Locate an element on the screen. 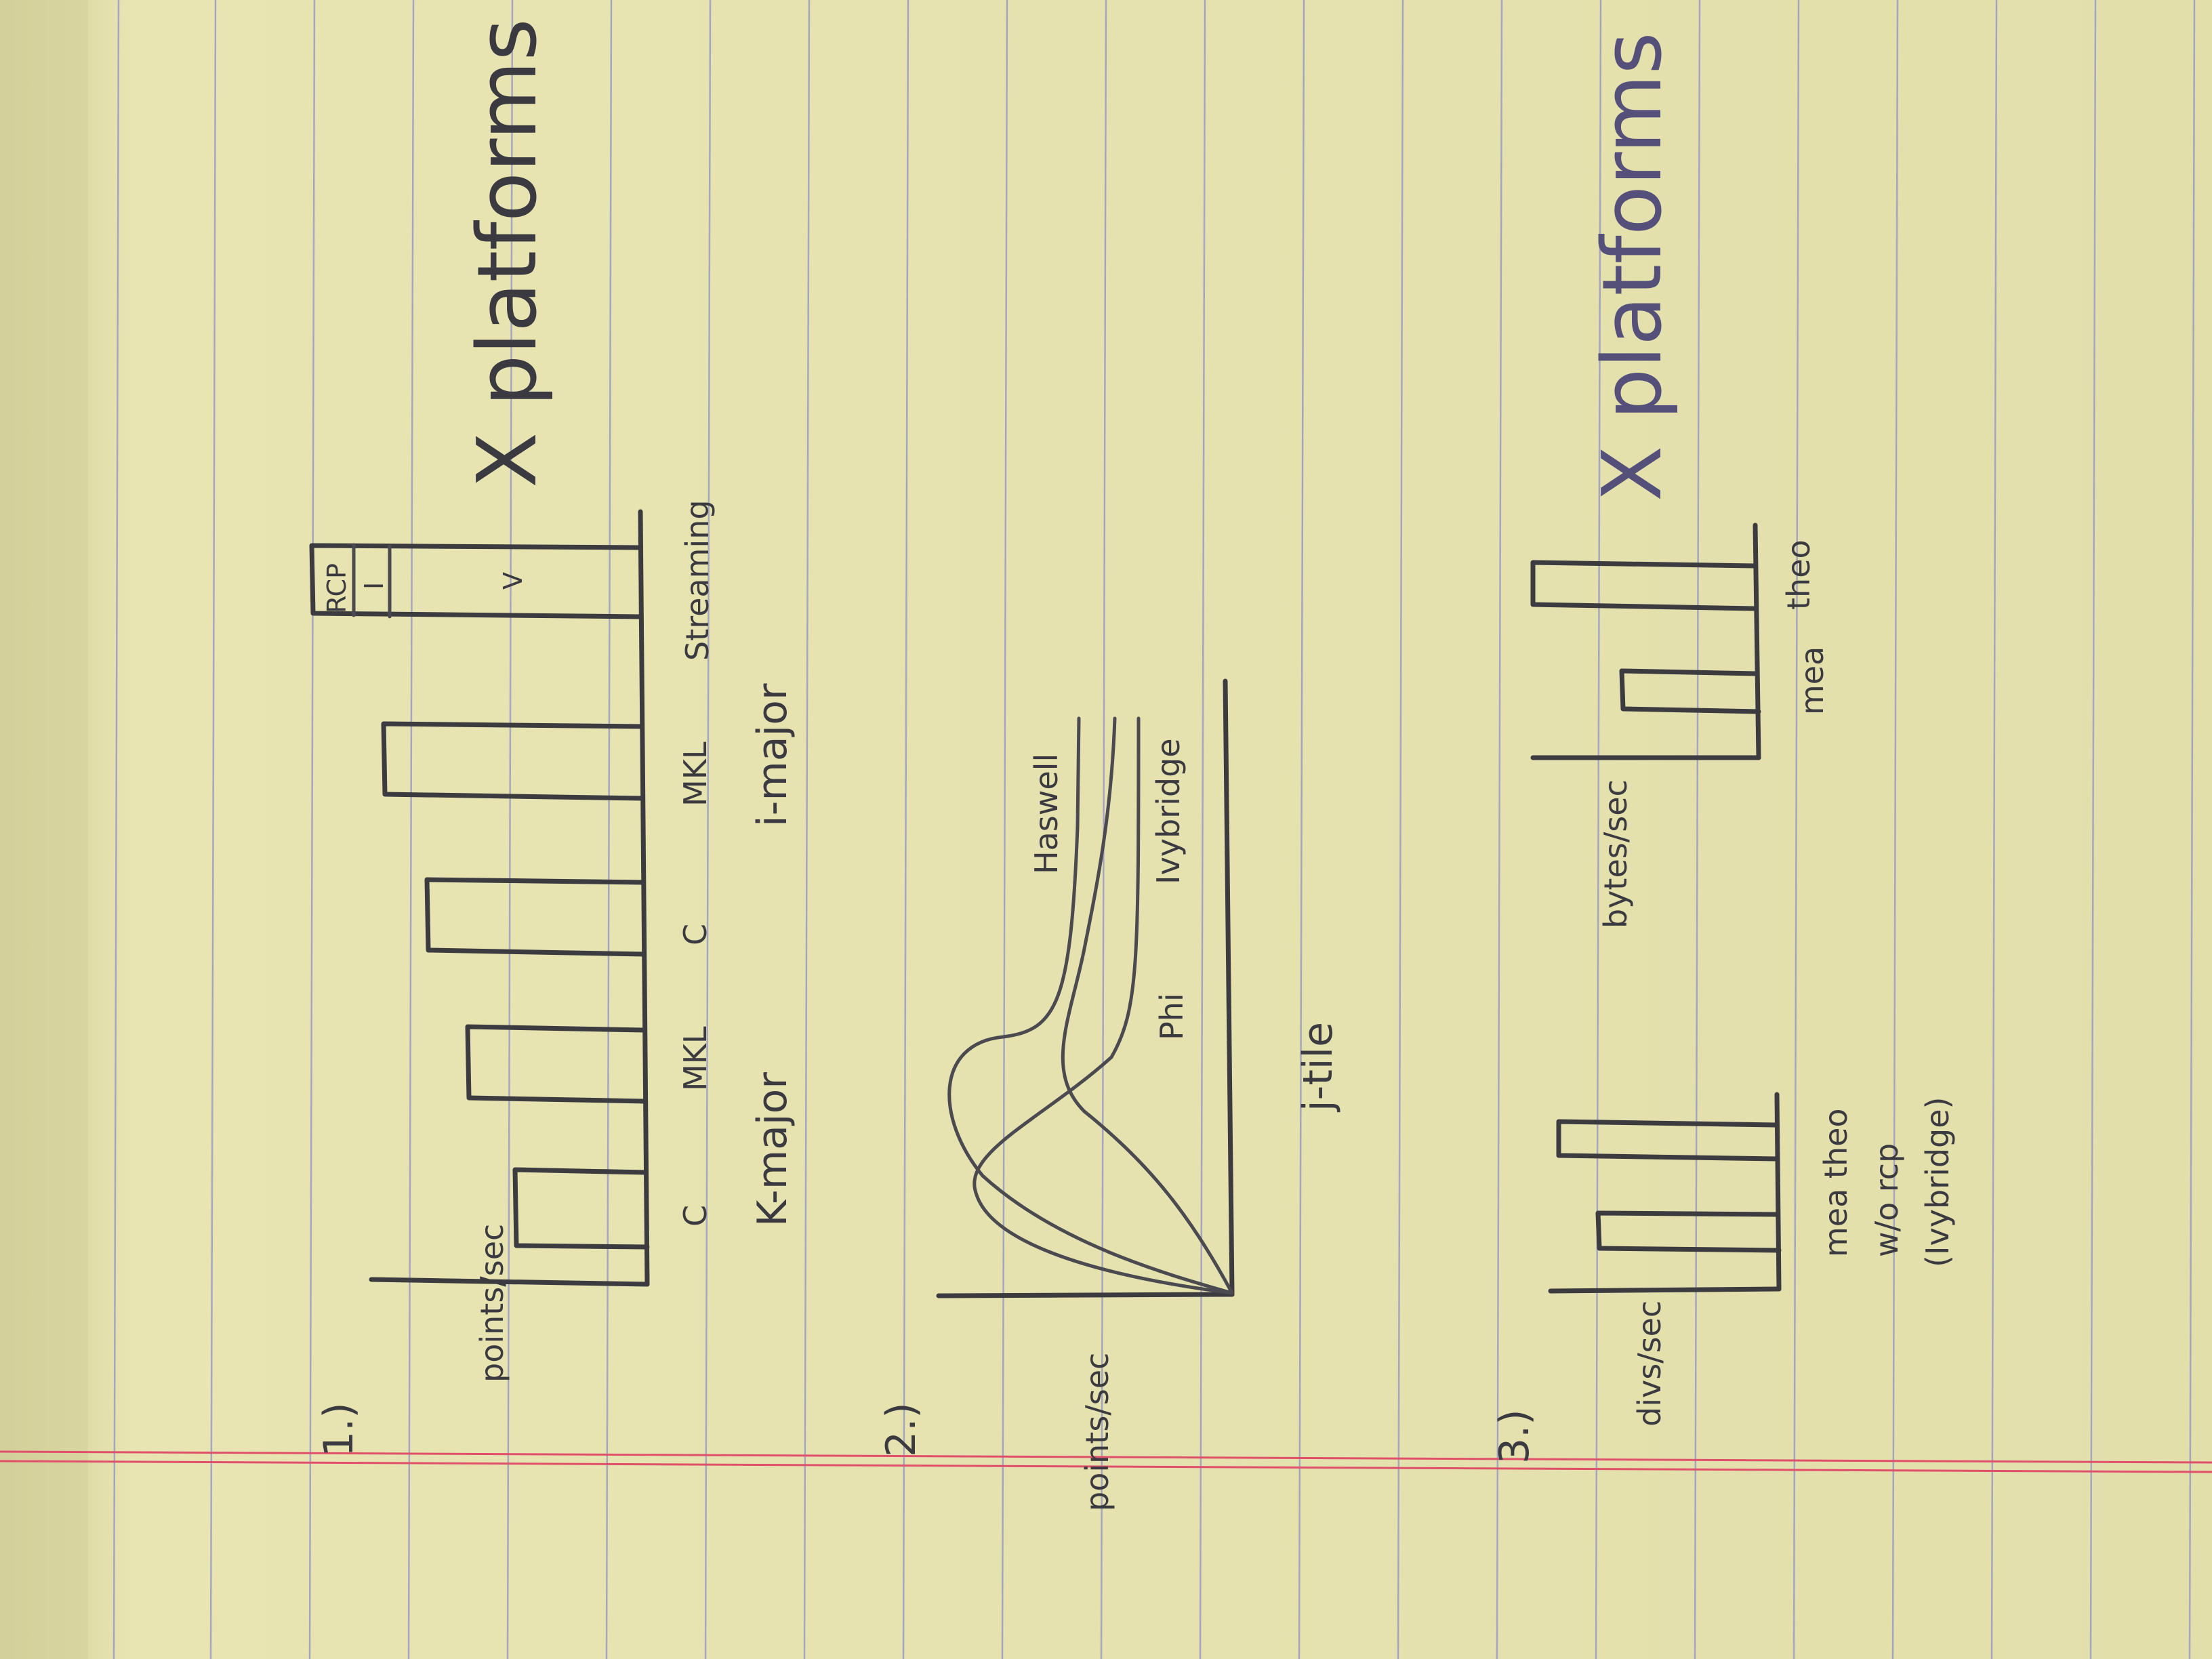 The image size is (2212, 1659). series-label-phi: Phi is located at coordinates (1171, 1016).